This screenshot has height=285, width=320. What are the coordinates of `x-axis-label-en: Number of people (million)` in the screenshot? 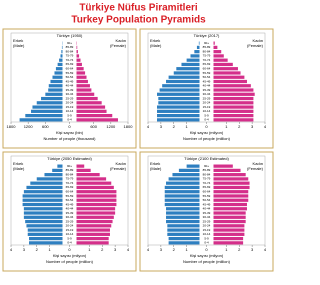 It's located at (207, 138).